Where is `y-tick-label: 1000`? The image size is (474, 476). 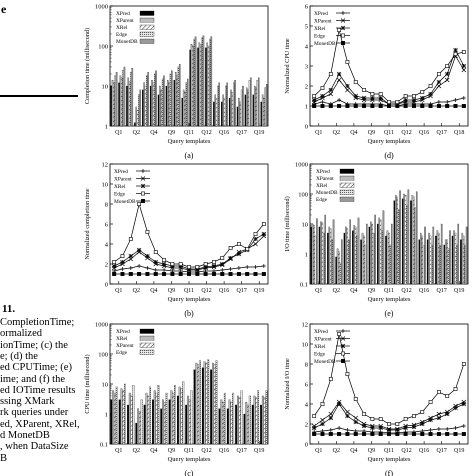 y-tick-label: 1000 is located at coordinates (301, 165).